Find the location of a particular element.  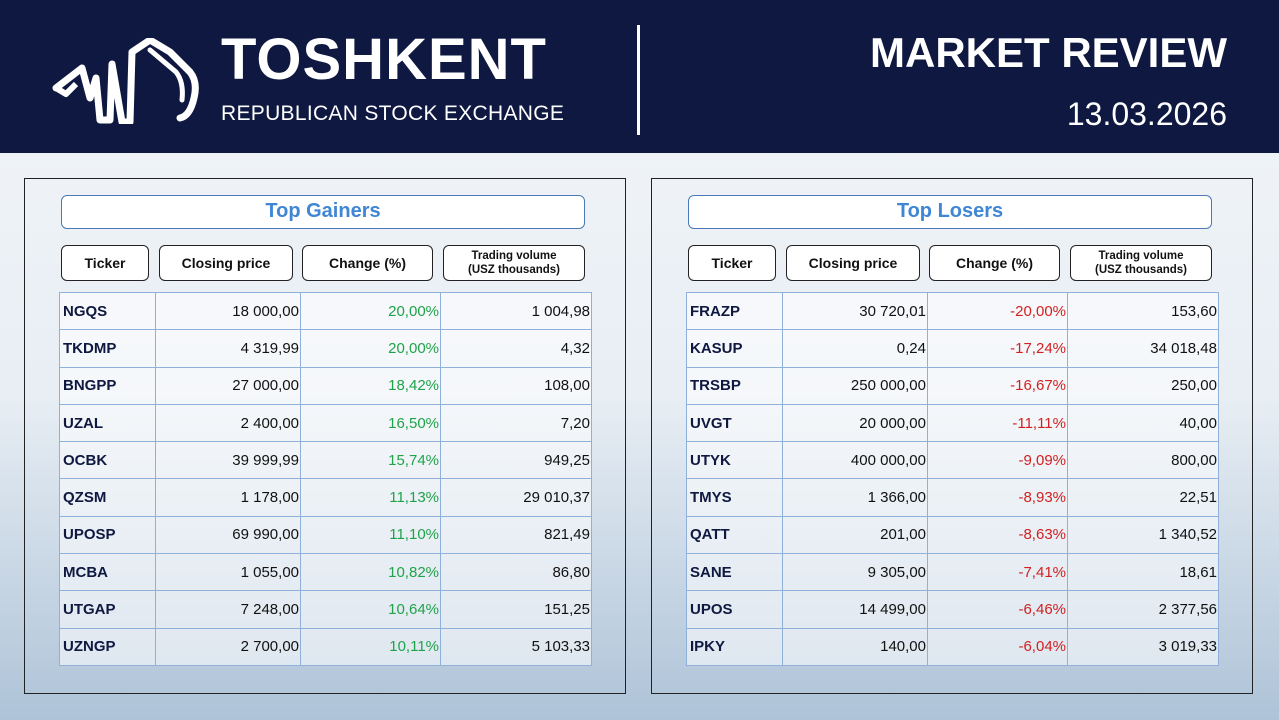

ticker-cell: UZAL is located at coordinates (107, 423).